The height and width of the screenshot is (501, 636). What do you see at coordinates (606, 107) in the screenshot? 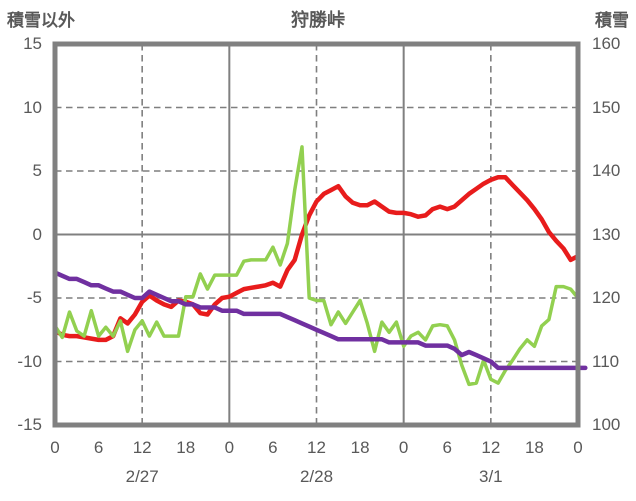
I see `right-axis-tick-label: 150` at bounding box center [606, 107].